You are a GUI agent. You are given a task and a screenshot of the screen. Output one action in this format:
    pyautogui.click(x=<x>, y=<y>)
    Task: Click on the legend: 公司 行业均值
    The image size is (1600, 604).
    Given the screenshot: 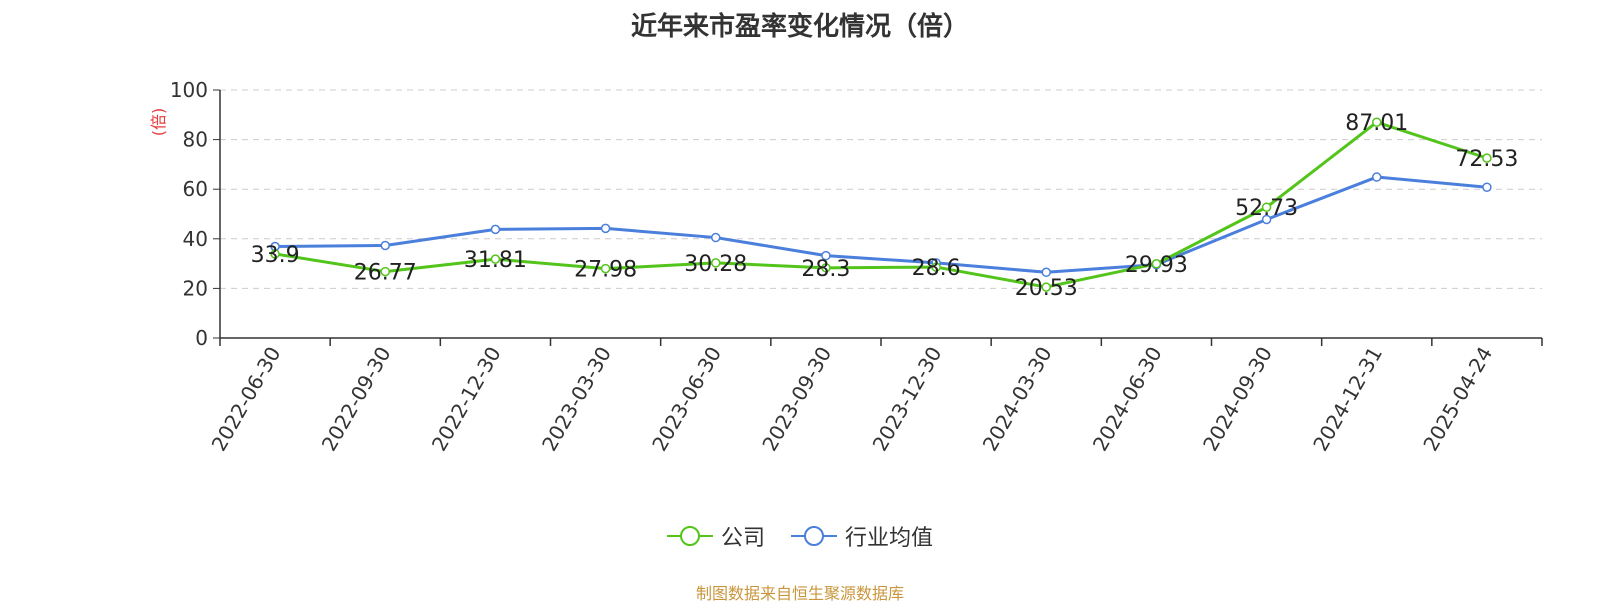 What is the action you would take?
    pyautogui.click(x=800, y=536)
    